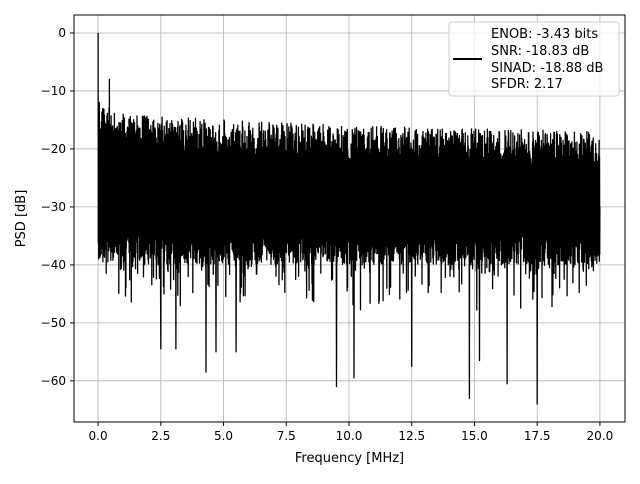 This screenshot has width=640, height=484. Describe the element at coordinates (98, 436) in the screenshot. I see `x-tick-label: 0.0` at that location.